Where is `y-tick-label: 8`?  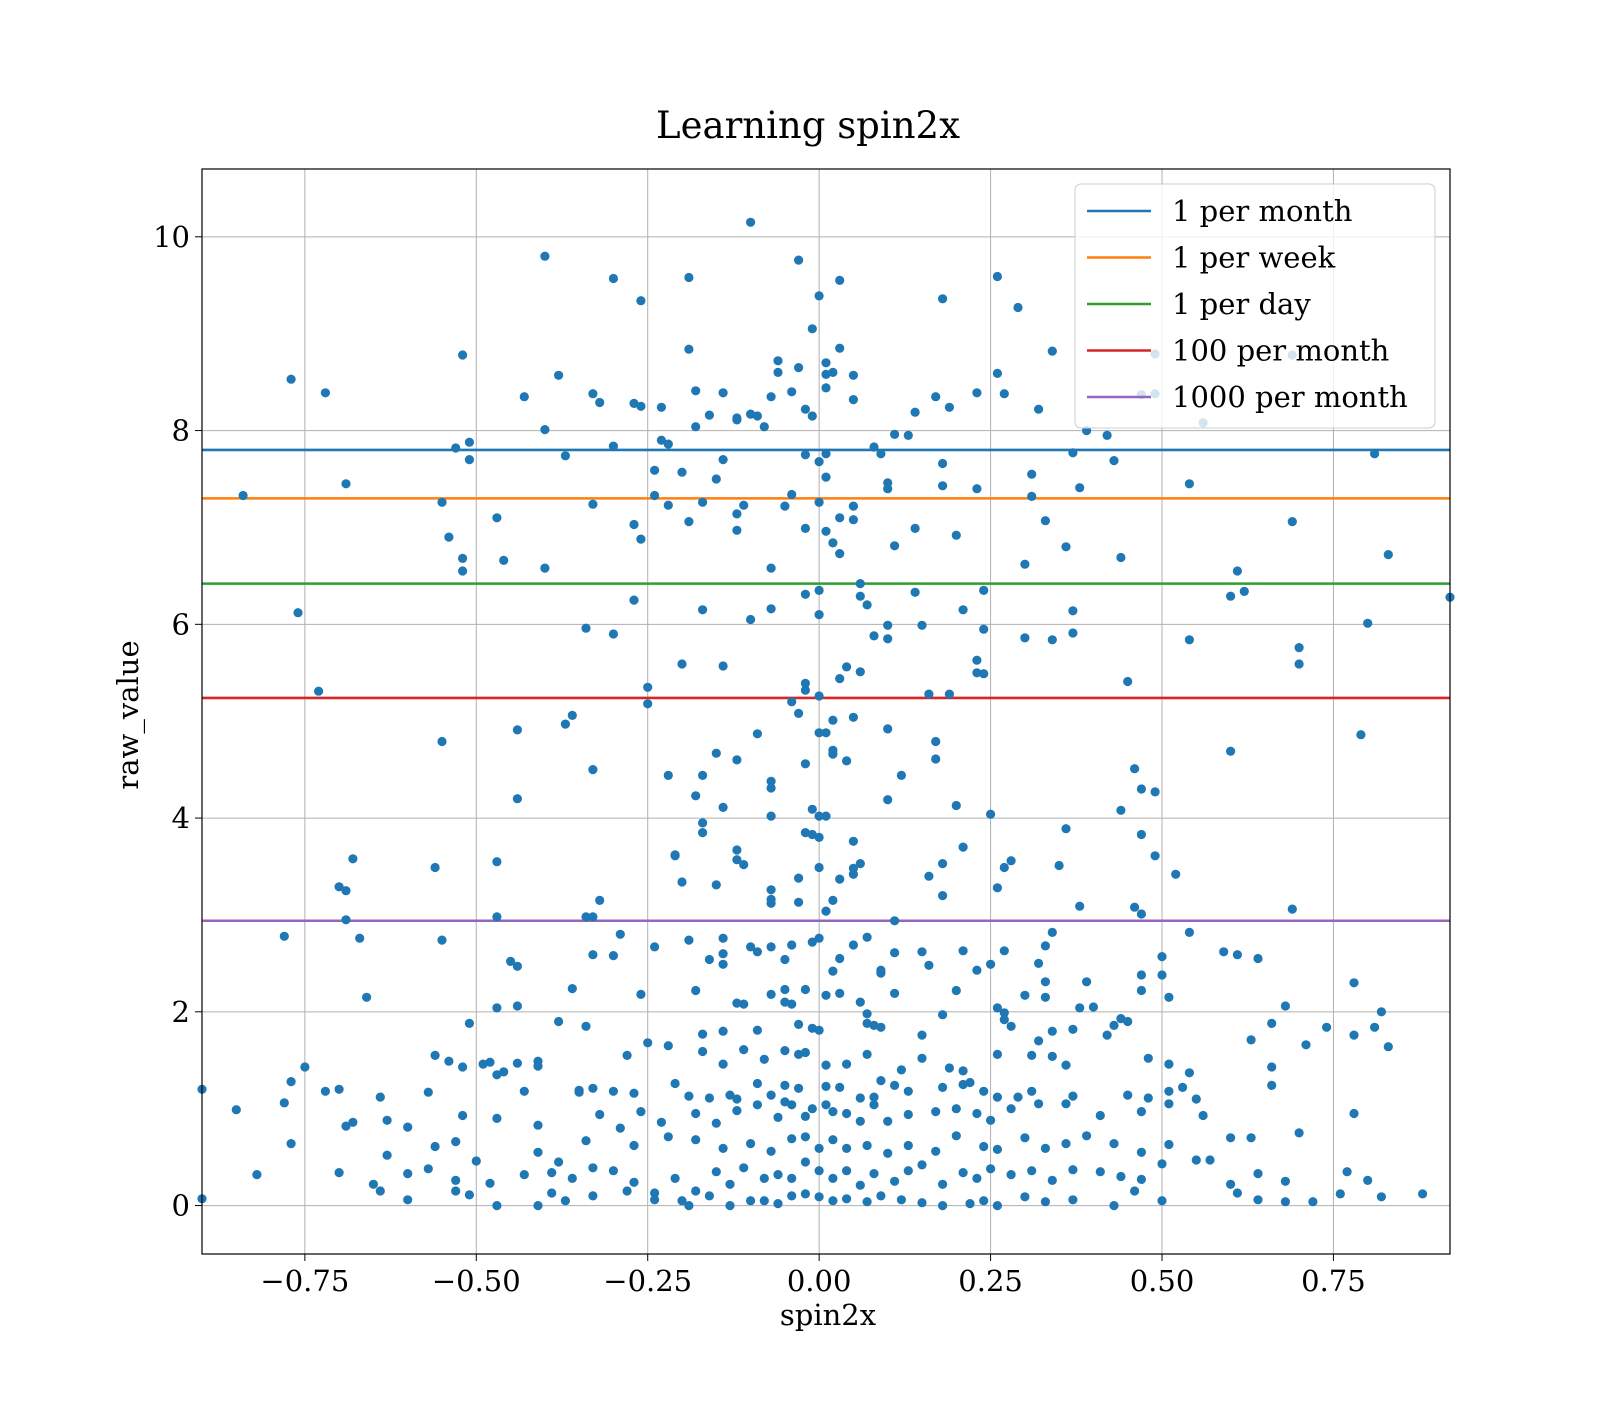 y-tick-label: 8 is located at coordinates (181, 431).